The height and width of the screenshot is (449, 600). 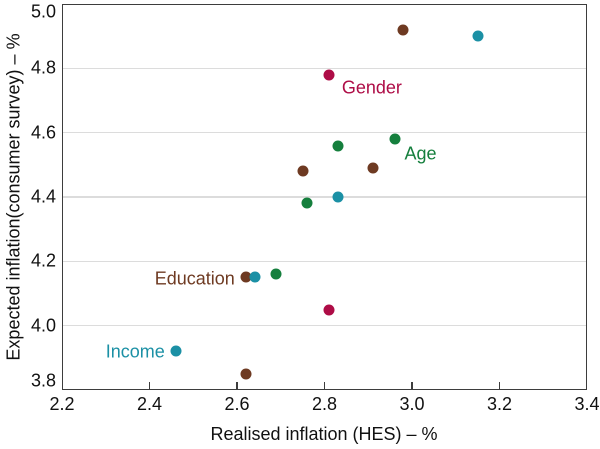 What do you see at coordinates (371, 87) in the screenshot?
I see `series-label-gender: Gender` at bounding box center [371, 87].